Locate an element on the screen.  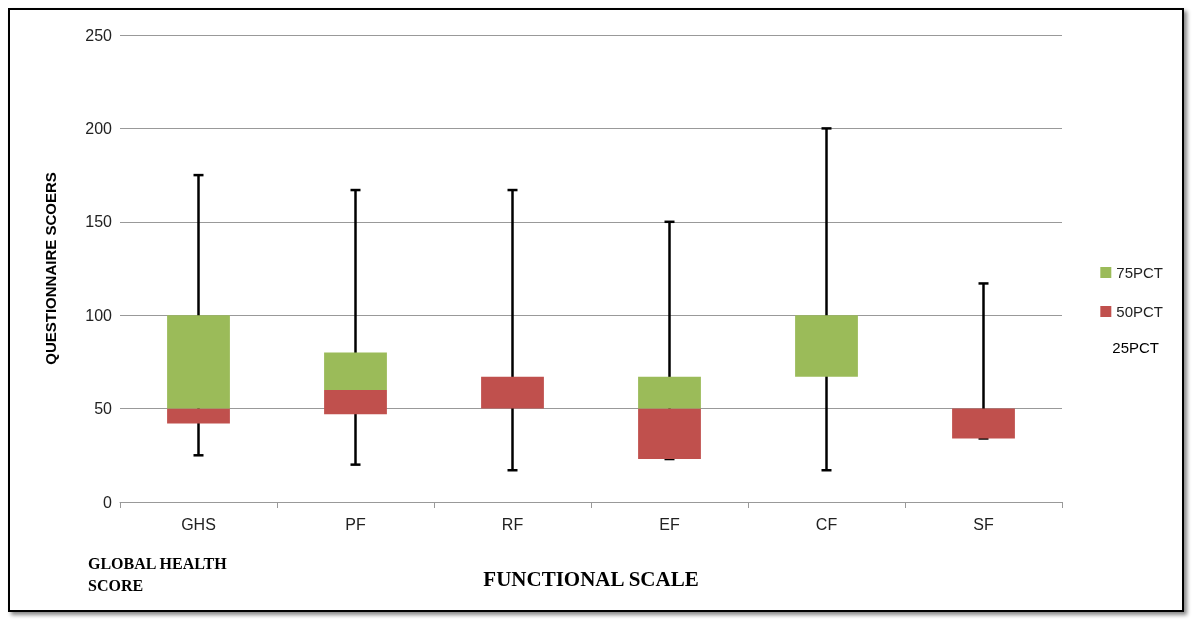
x-tick-label: PF is located at coordinates (355, 524).